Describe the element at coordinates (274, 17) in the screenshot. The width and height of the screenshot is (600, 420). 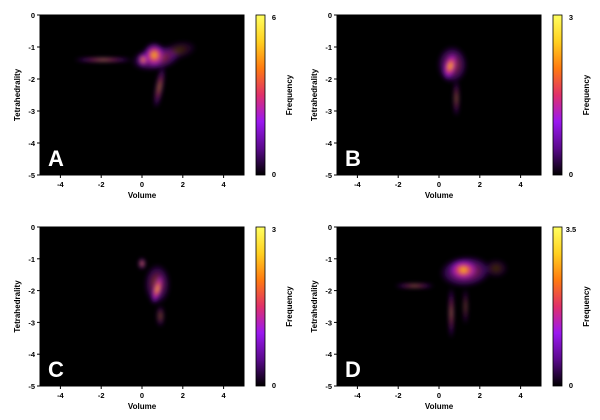
I see `colorbar-max-label: 6` at that location.